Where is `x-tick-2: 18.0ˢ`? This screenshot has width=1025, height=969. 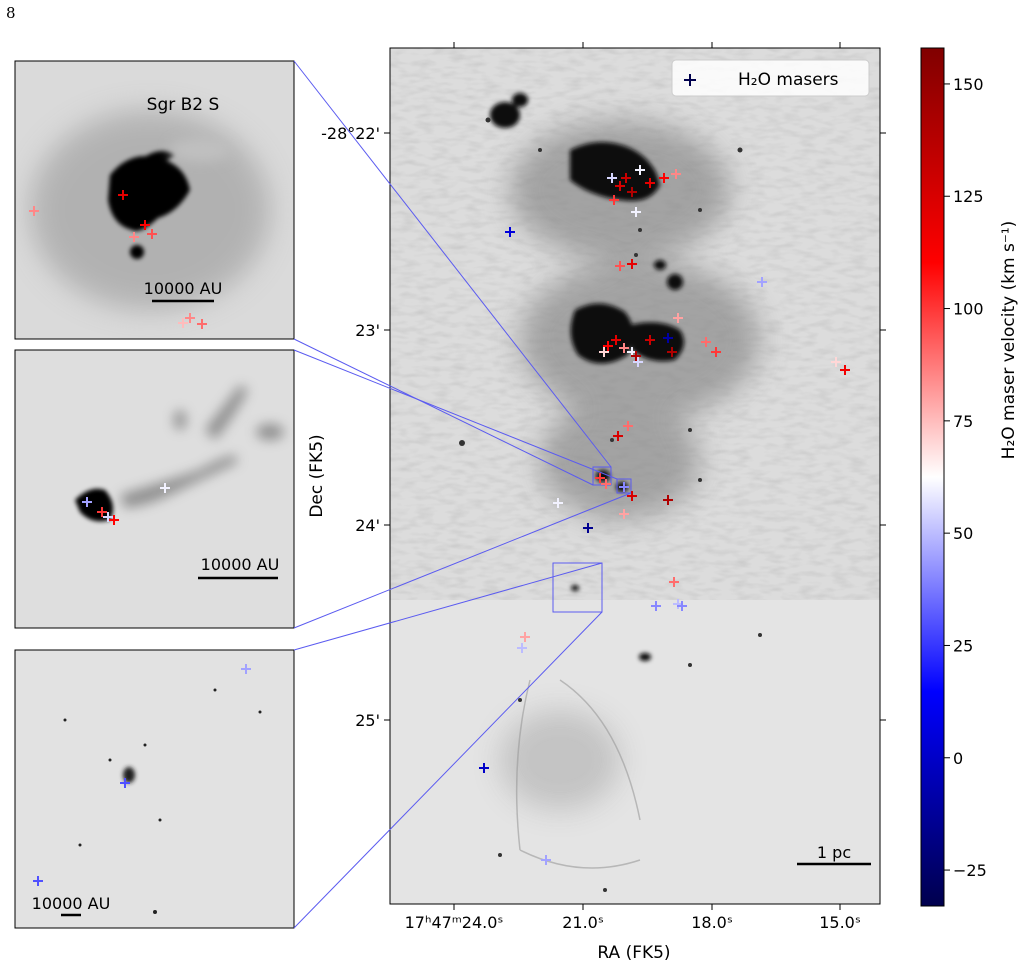
x-tick-2: 18.0ˢ is located at coordinates (712, 922).